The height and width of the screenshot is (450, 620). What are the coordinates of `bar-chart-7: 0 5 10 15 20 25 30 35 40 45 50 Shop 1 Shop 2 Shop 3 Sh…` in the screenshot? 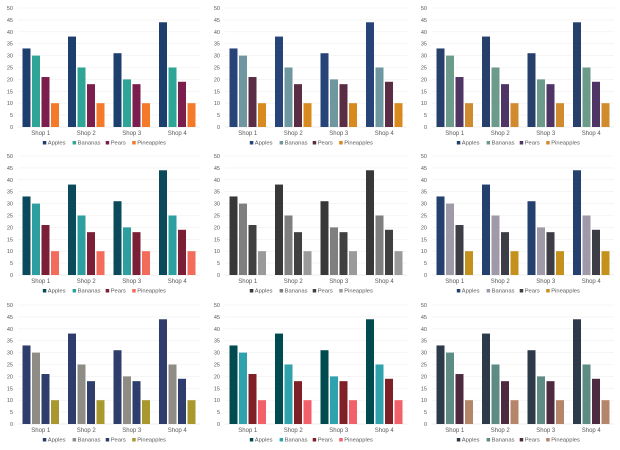 It's located at (103, 371).